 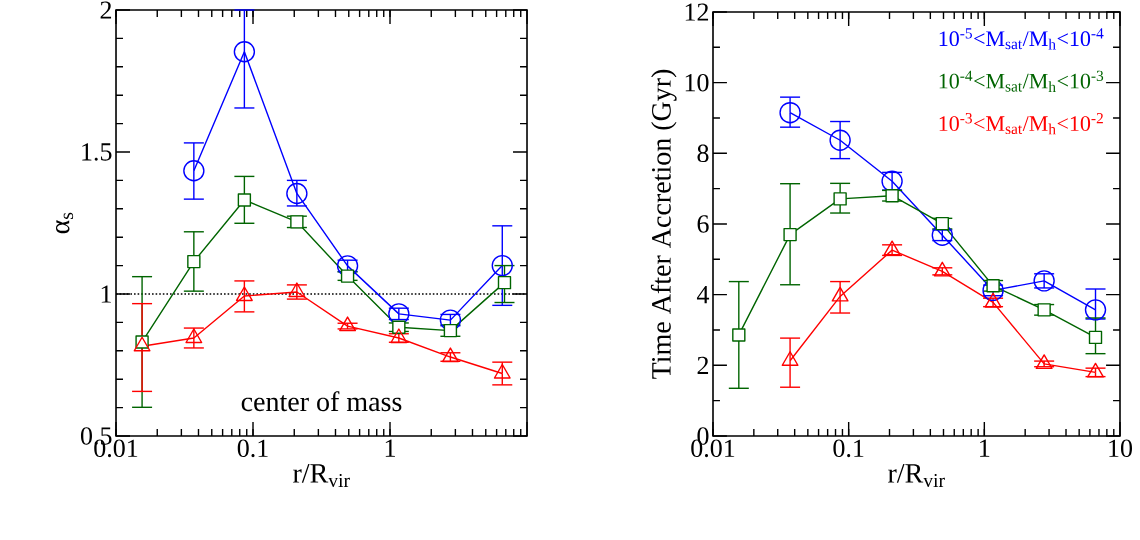 I want to click on x-tick-label: 10, so click(x=1121, y=448).